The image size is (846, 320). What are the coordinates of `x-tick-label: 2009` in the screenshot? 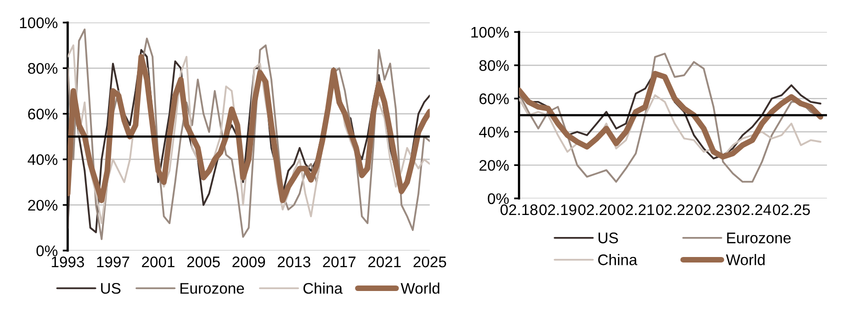 It's located at (248, 262).